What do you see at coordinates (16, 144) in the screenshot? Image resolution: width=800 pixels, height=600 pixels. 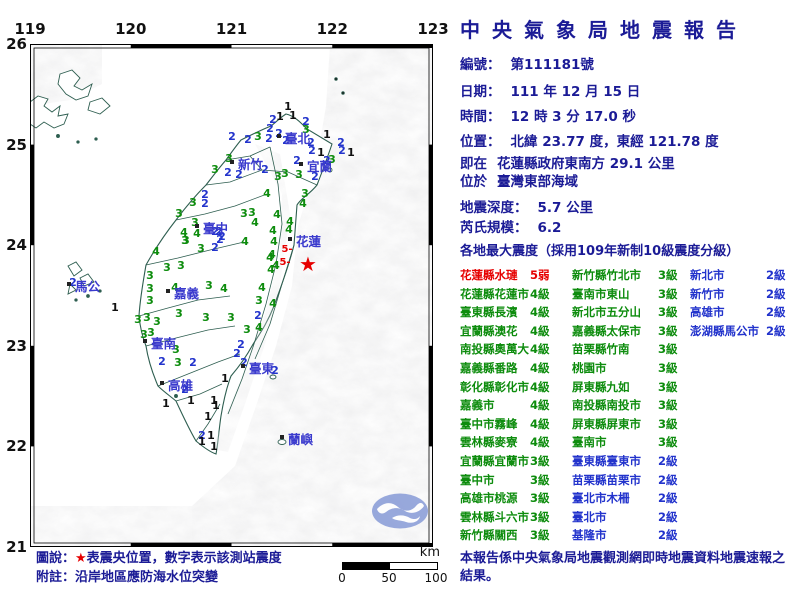 I see `lat-tick-label: 25` at bounding box center [16, 144].